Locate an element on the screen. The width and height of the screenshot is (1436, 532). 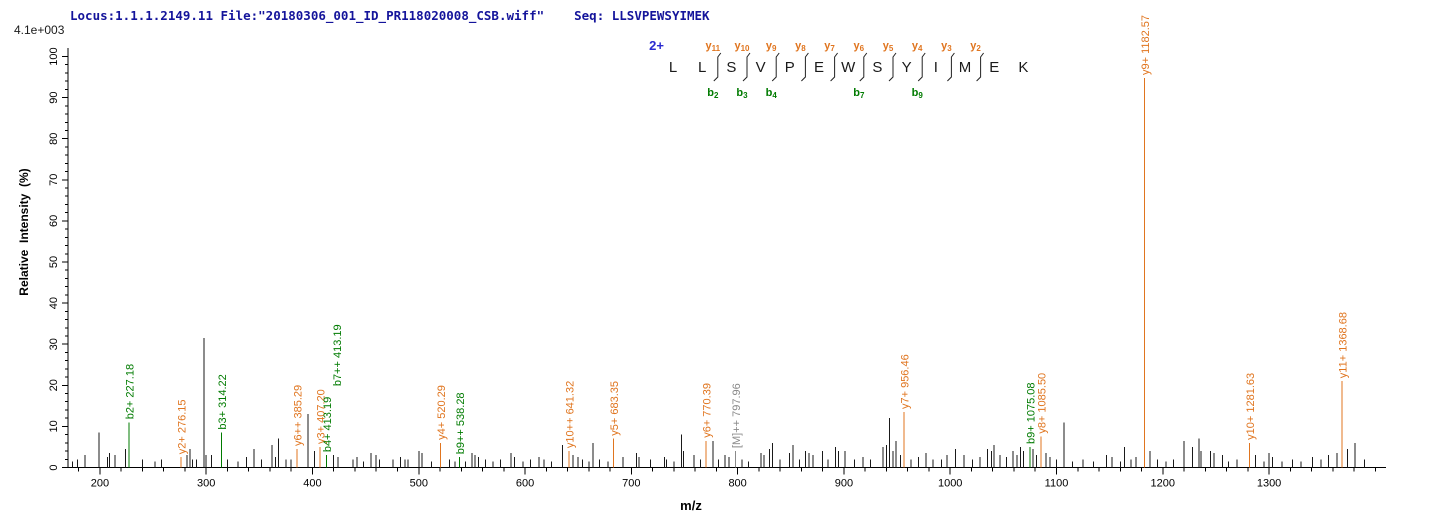
x-tick-label: 1200 is located at coordinates (1163, 484).